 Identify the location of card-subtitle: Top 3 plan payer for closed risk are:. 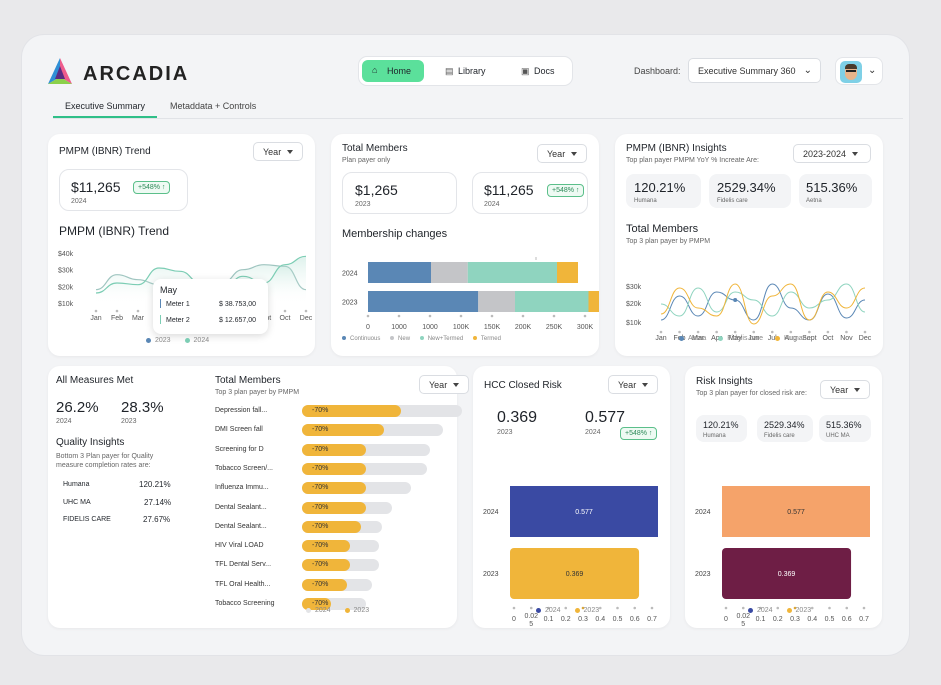
(751, 393).